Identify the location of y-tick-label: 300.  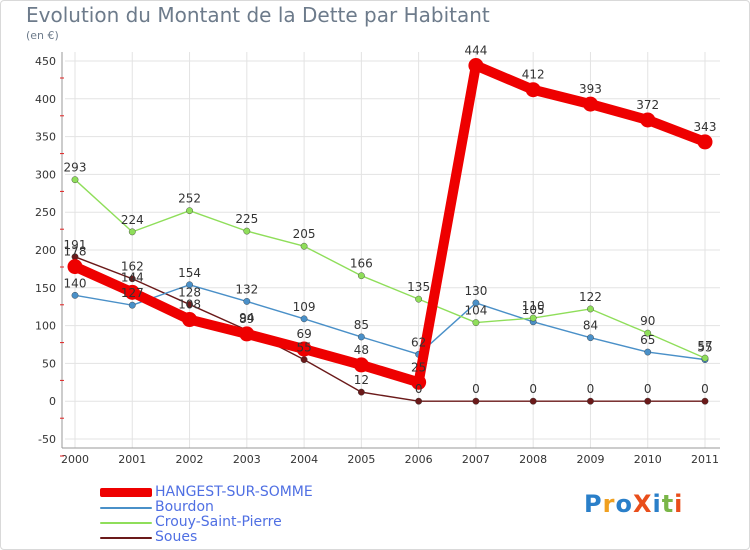
(45, 174).